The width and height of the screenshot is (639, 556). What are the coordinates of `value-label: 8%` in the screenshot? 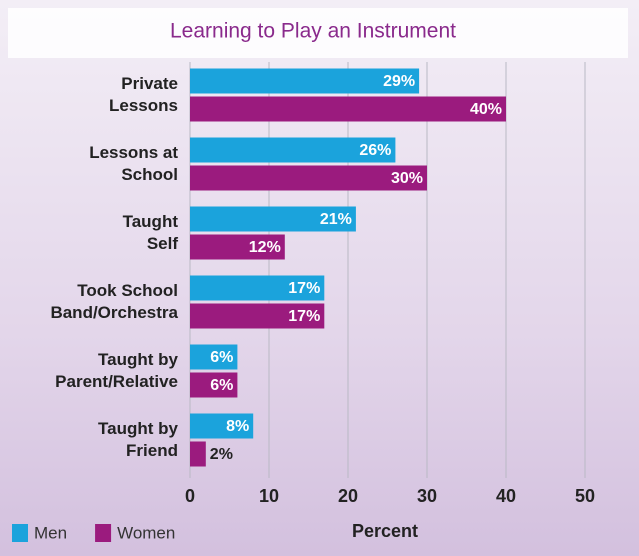 It's located at (237, 426).